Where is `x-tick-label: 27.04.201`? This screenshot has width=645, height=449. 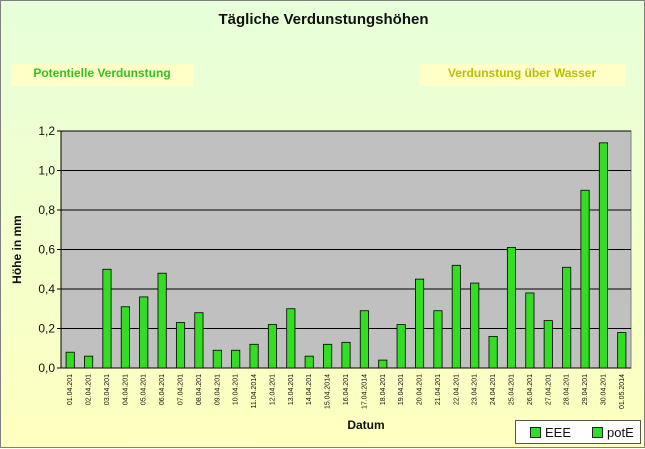
x-tick-label: 27.04.201 is located at coordinates (548, 389).